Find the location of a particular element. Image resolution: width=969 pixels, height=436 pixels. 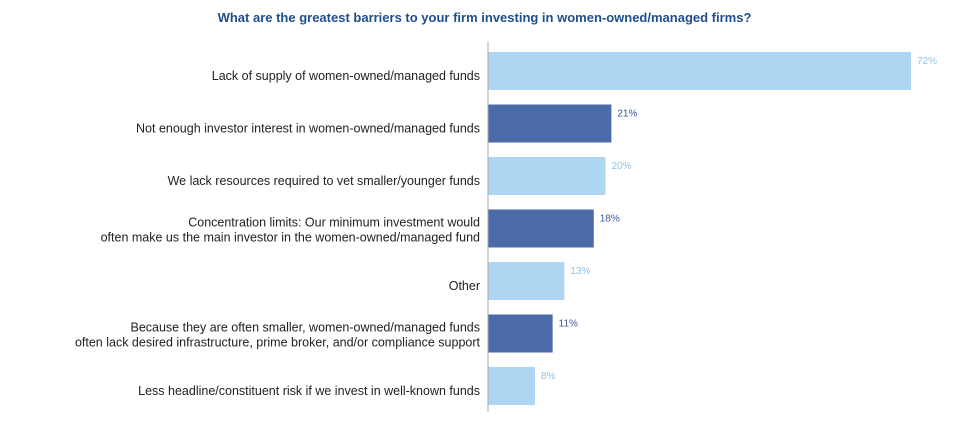

value-label: 72% is located at coordinates (927, 61).